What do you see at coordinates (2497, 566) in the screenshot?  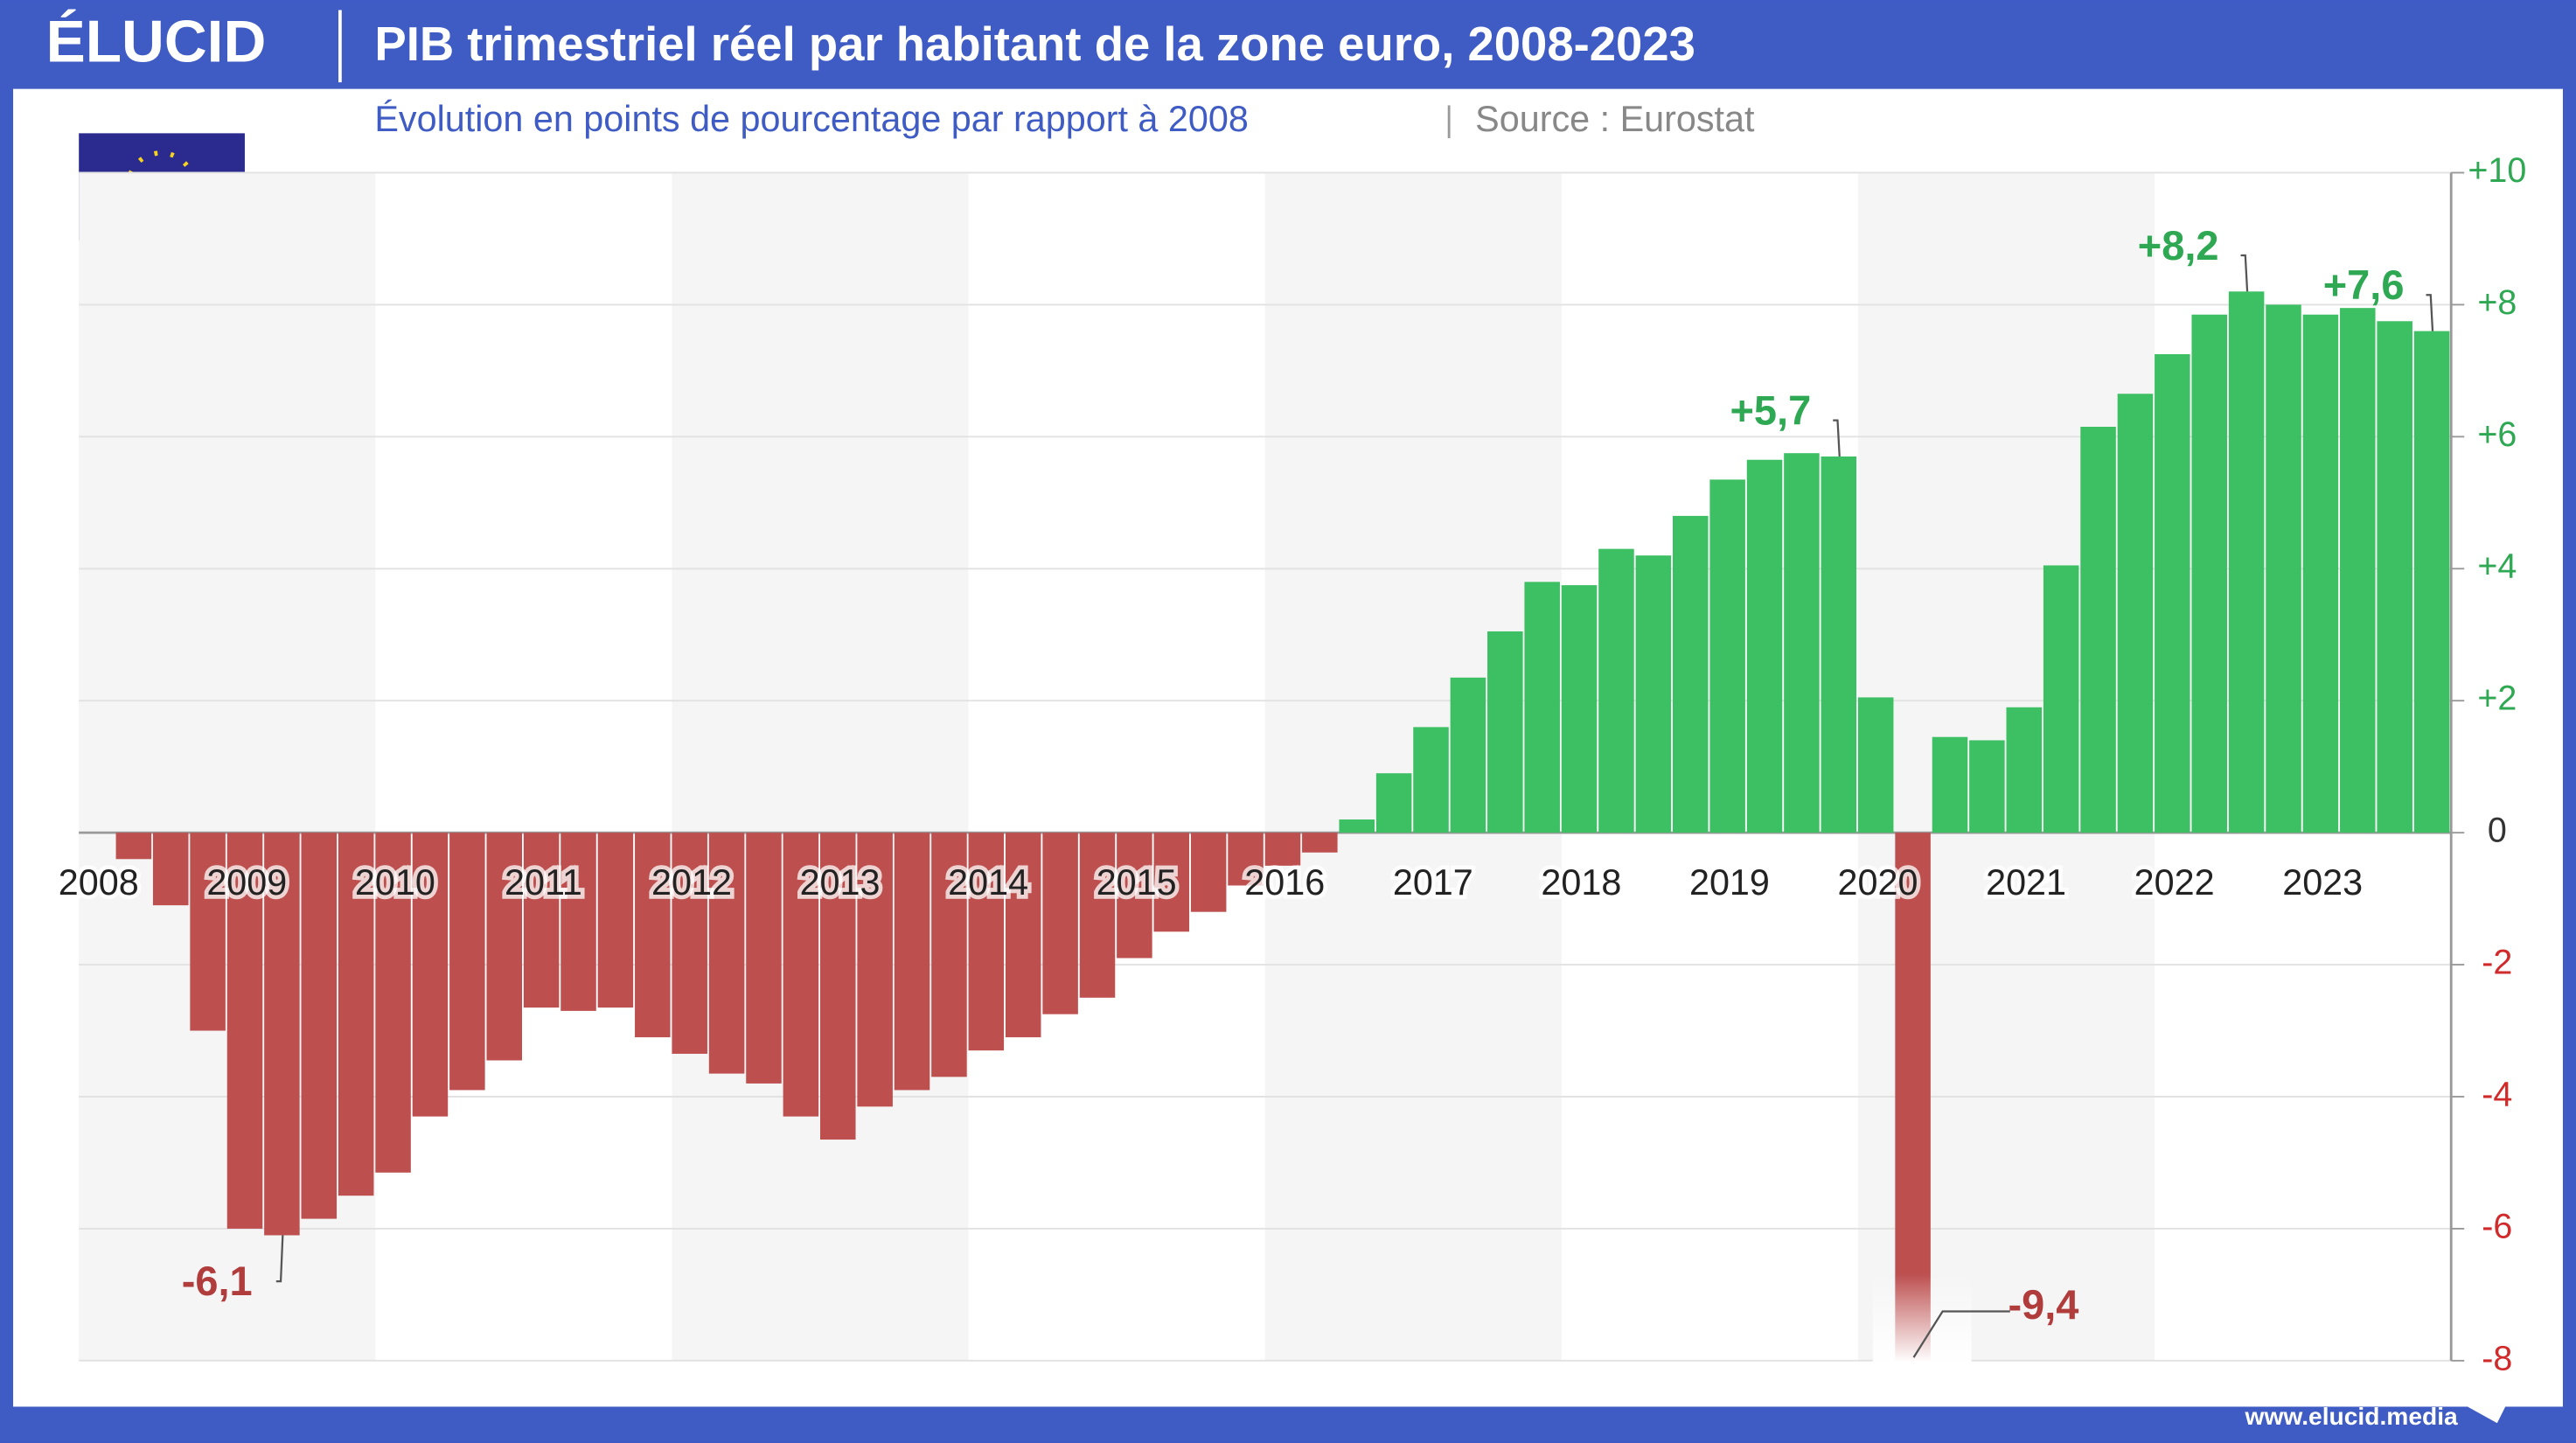 I see `y-tick-label: +4` at bounding box center [2497, 566].